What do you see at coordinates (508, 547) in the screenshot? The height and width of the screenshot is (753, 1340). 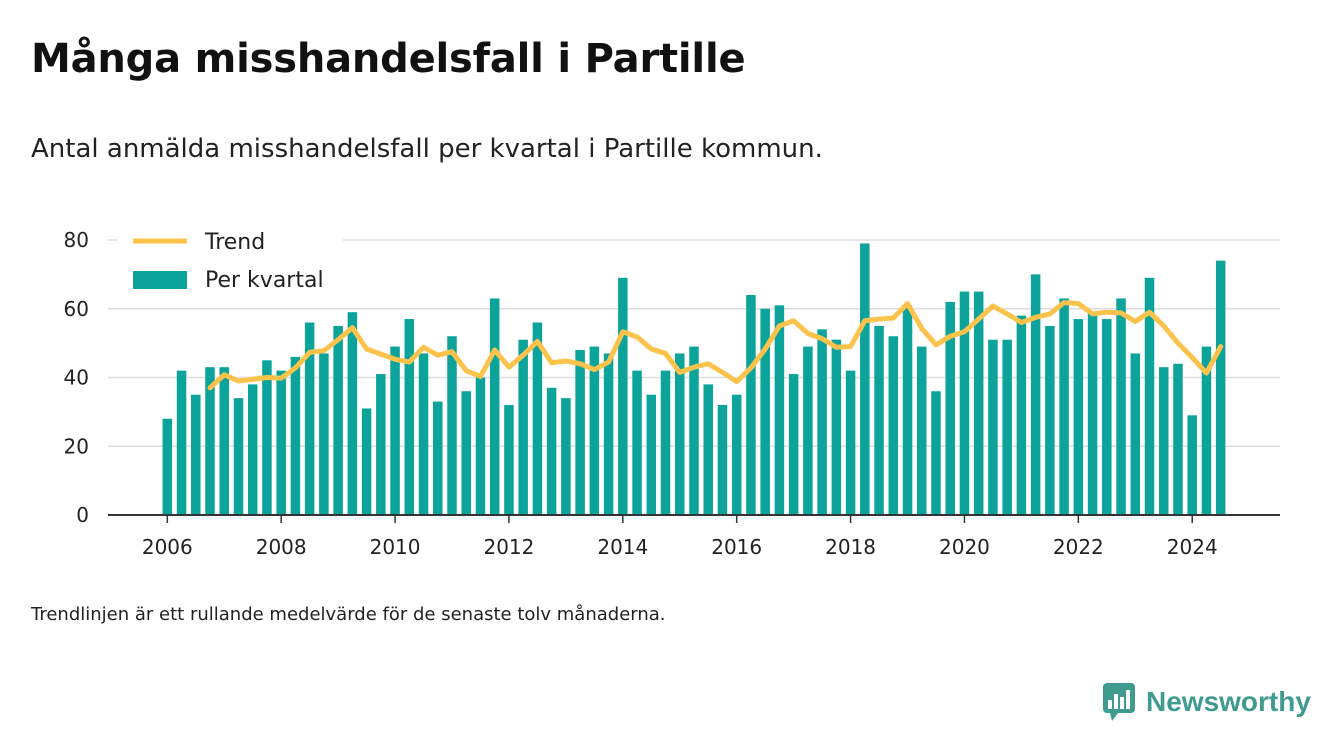 I see `x-tick-label-2012: 2012` at bounding box center [508, 547].